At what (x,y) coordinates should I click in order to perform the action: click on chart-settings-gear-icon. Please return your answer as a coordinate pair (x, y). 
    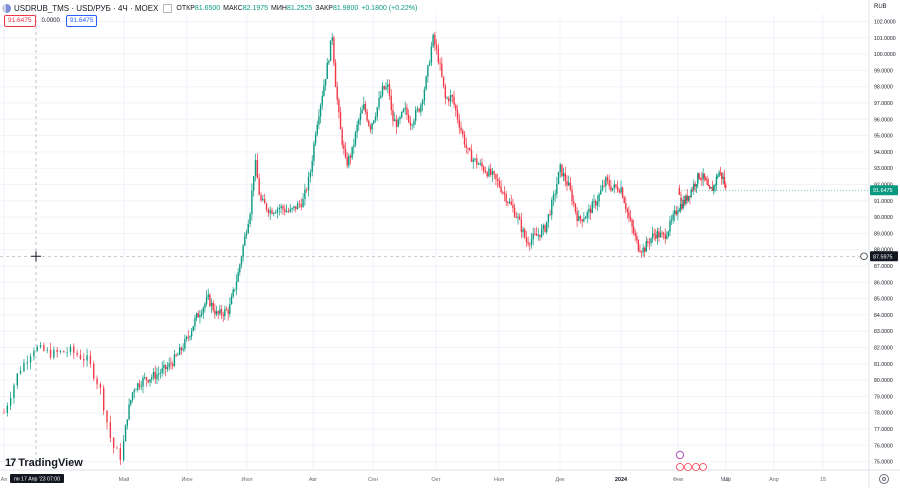
    Looking at the image, I should click on (884, 479).